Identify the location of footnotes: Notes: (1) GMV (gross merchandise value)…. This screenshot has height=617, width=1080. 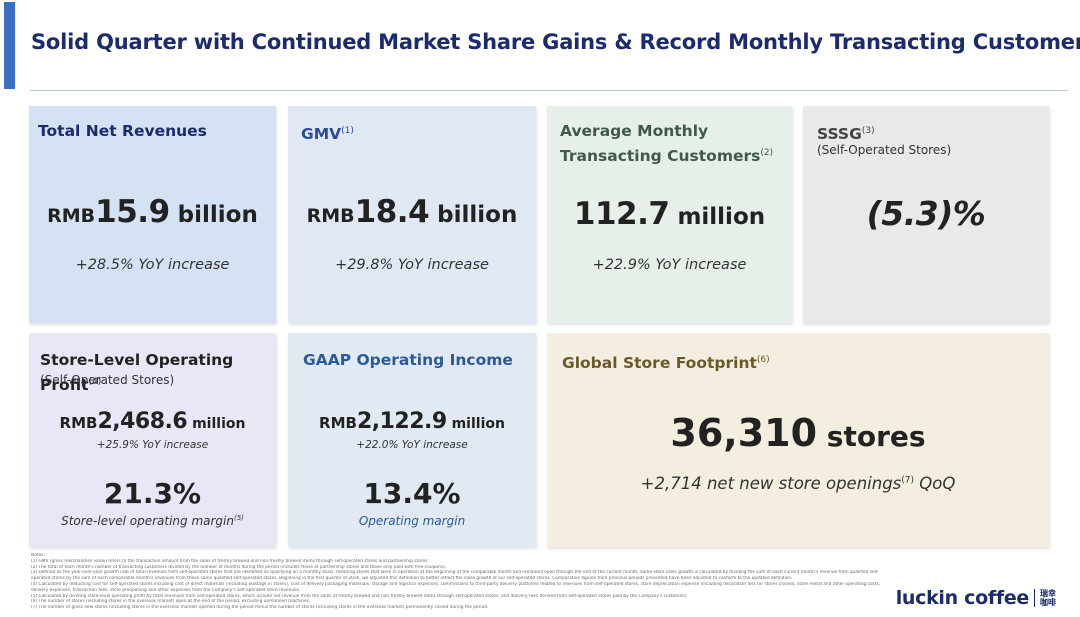
(456, 582).